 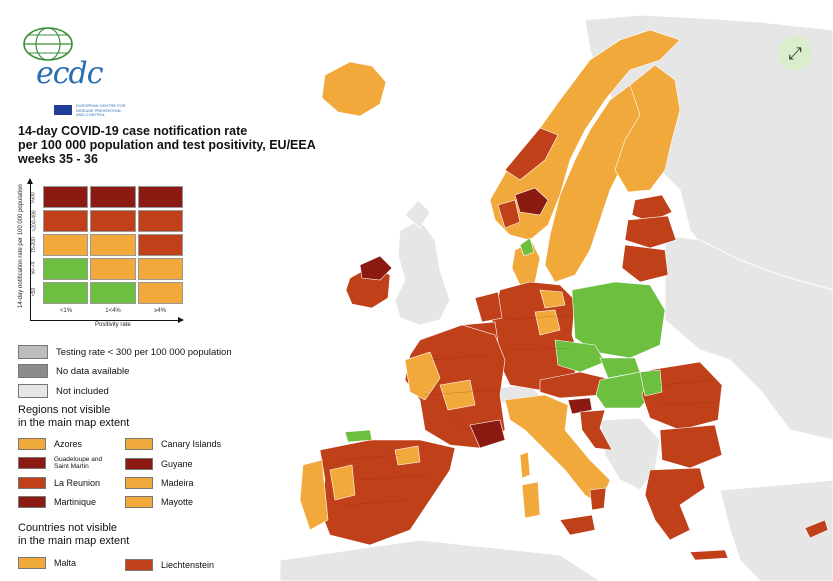 I want to click on country-greece, so click(x=675, y=504).